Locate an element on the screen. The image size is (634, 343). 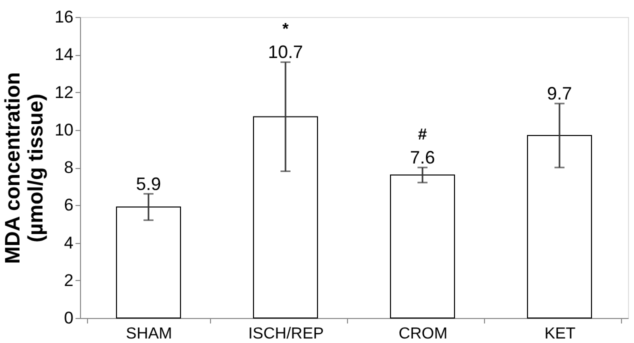
data-label: 5.9 is located at coordinates (149, 184).